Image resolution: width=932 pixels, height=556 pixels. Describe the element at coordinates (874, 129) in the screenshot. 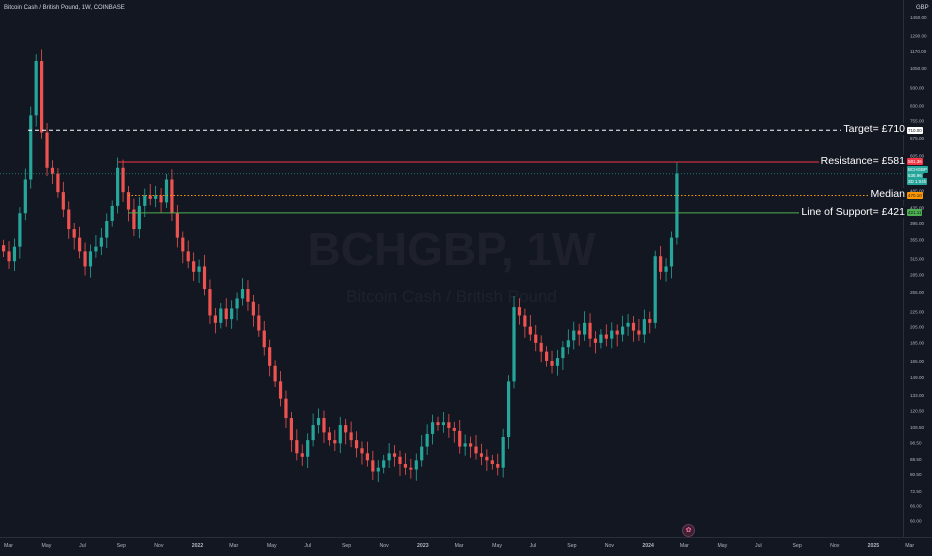

I see `target-annotation: Target= £710` at that location.